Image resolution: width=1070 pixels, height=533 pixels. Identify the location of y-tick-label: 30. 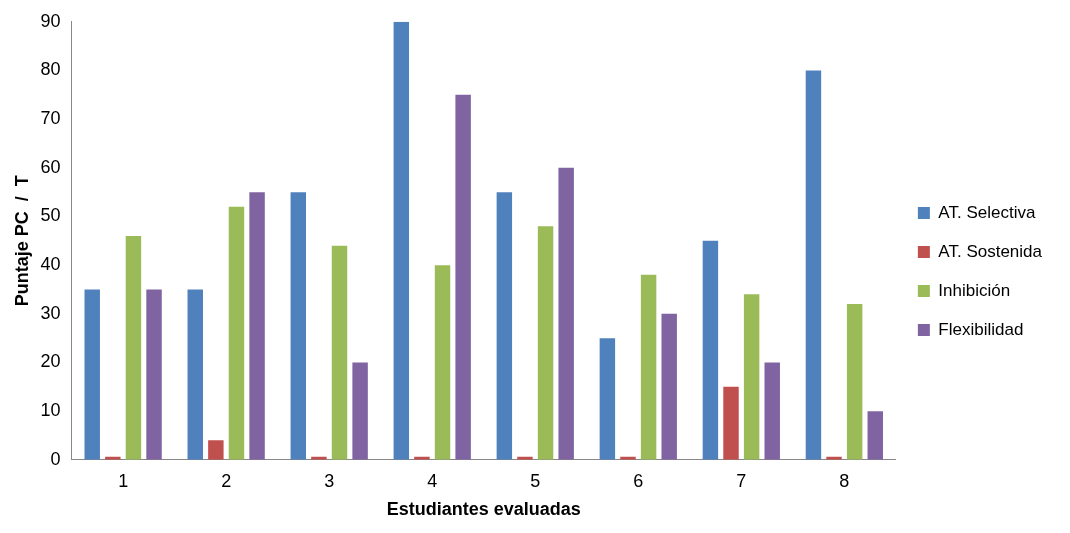
(50, 312).